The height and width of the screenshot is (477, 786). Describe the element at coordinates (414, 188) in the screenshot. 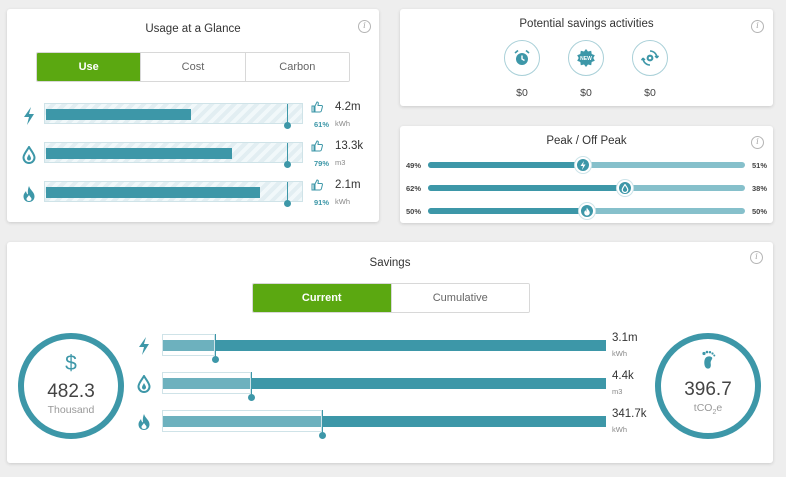

I see `peak-percent: 62%` at that location.